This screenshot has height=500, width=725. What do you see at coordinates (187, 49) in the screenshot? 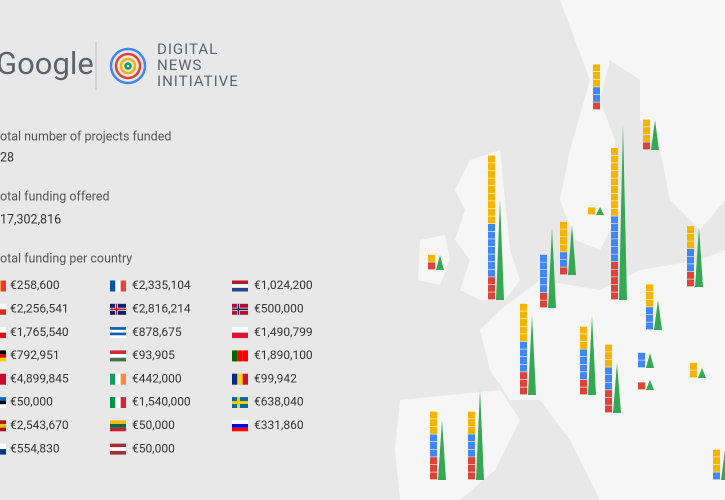
I see `initiative-line: DIGITAL` at bounding box center [187, 49].